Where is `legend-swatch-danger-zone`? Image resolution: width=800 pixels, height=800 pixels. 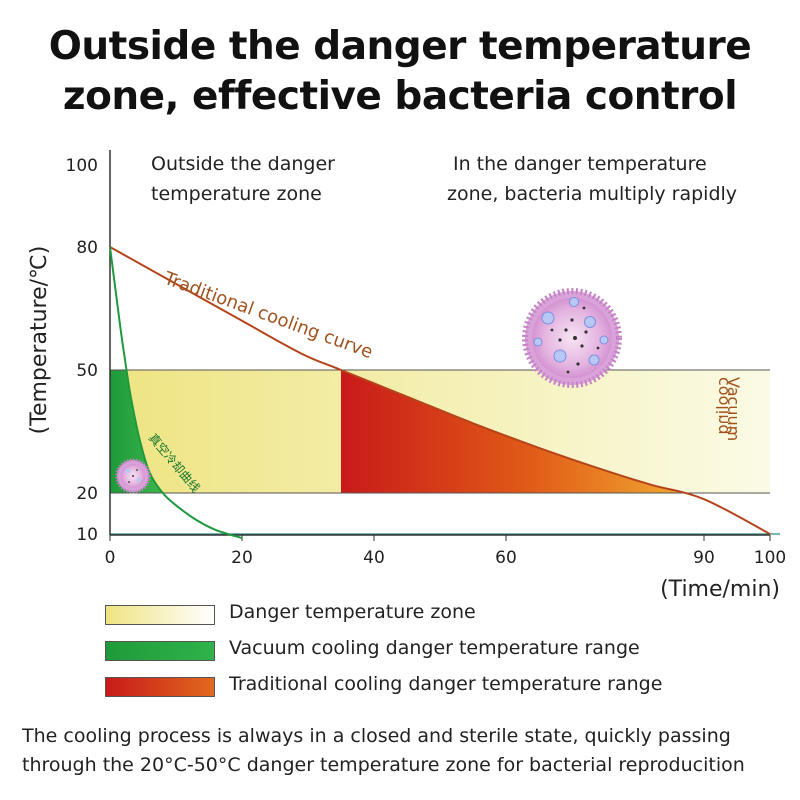 legend-swatch-danger-zone is located at coordinates (160, 615).